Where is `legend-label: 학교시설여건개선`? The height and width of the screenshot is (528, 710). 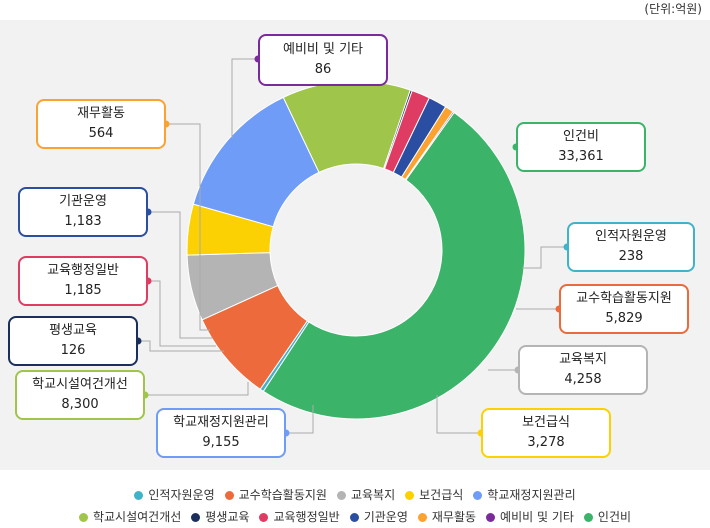 legend-label: 학교시설여건개선 is located at coordinates (137, 517).